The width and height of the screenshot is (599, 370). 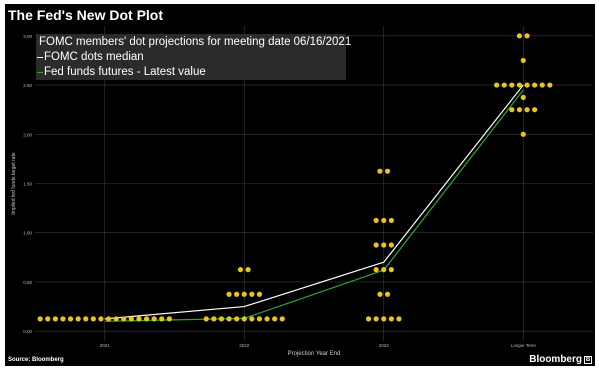 I want to click on x-tick-label: 2022, so click(x=244, y=345).